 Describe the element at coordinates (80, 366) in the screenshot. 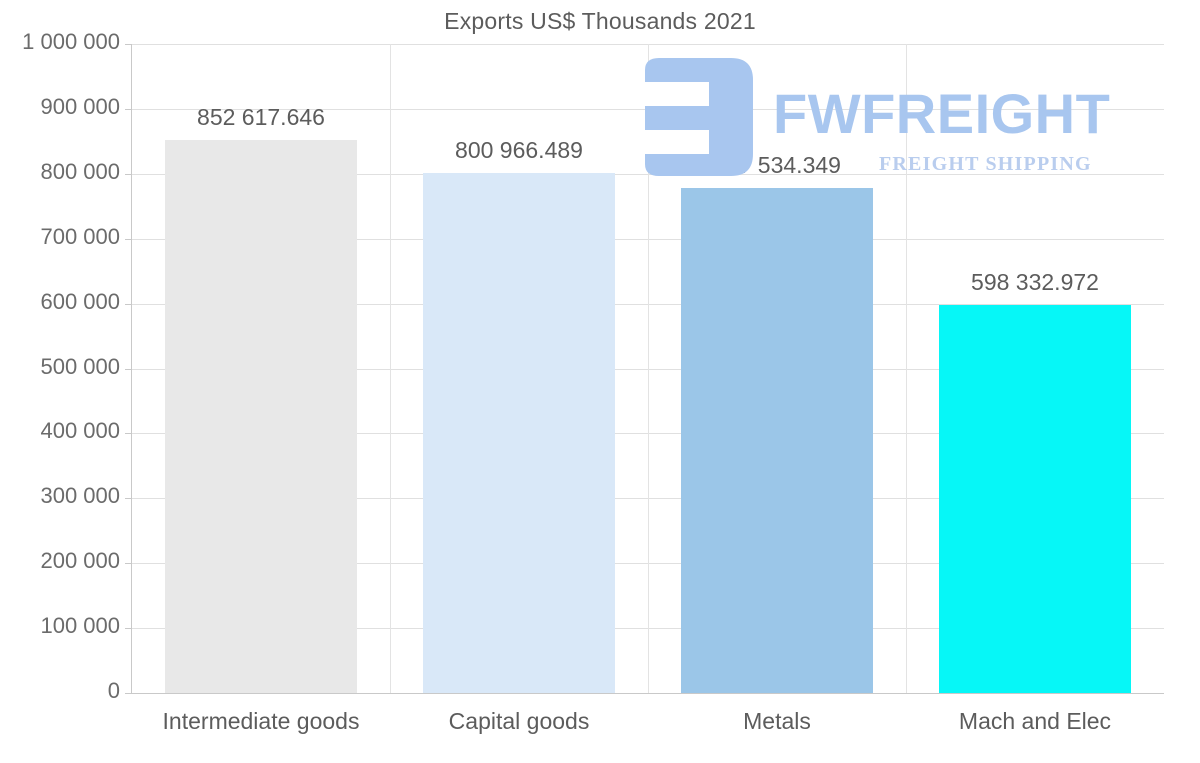

I see `y-axis-tick-label: 500 000` at that location.